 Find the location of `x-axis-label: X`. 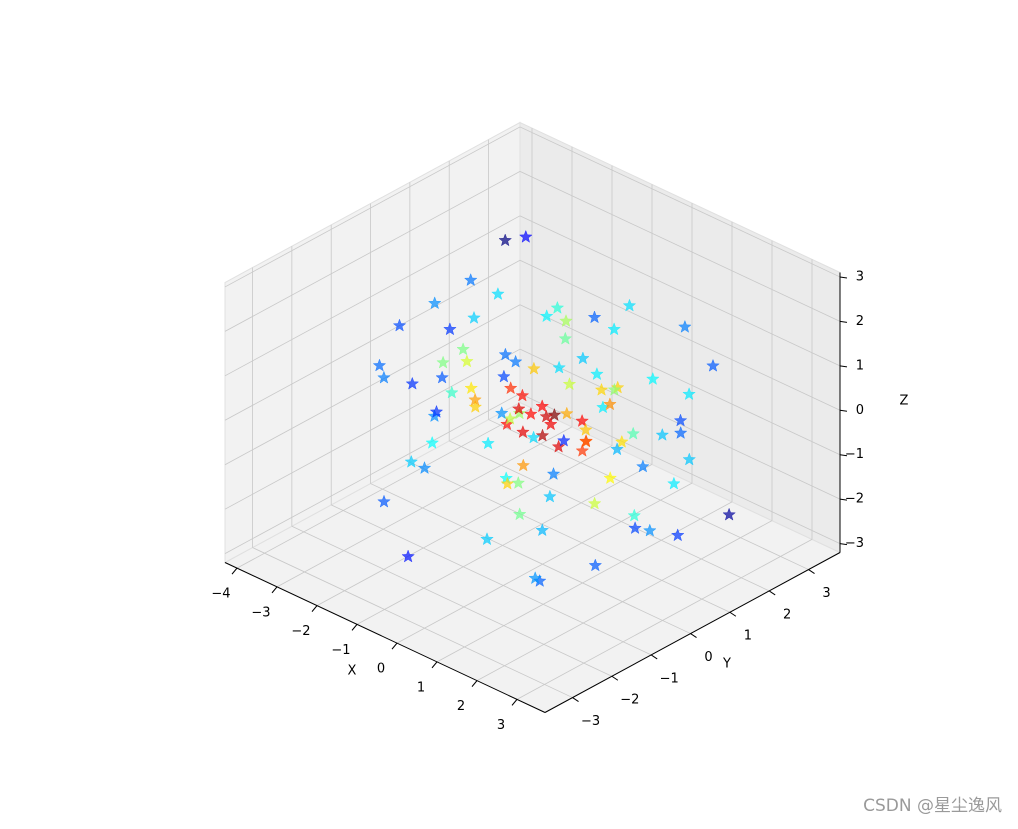

x-axis-label: X is located at coordinates (352, 671).